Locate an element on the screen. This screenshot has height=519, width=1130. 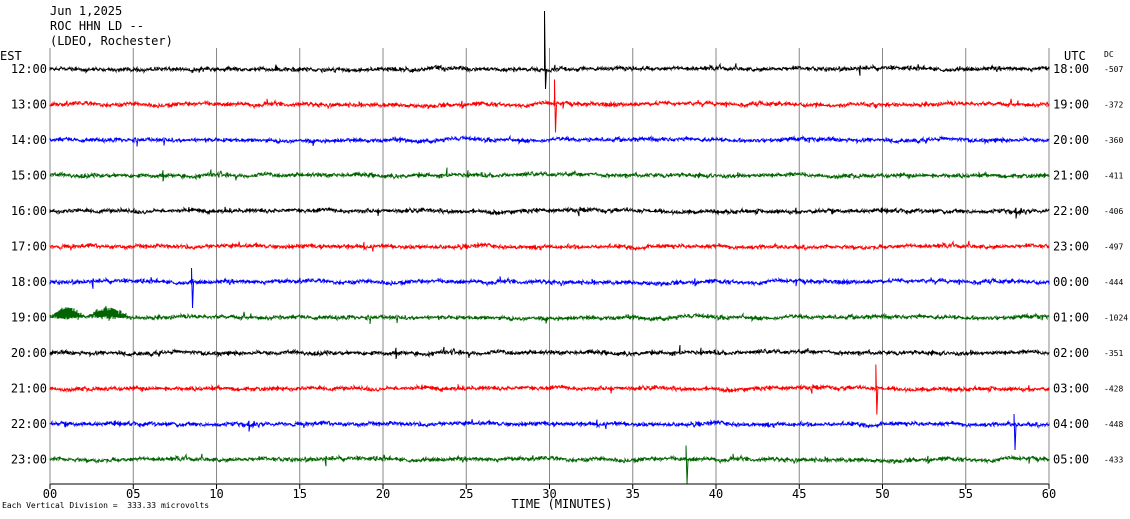
header-date: Jun 1,2025 is located at coordinates (86, 11).